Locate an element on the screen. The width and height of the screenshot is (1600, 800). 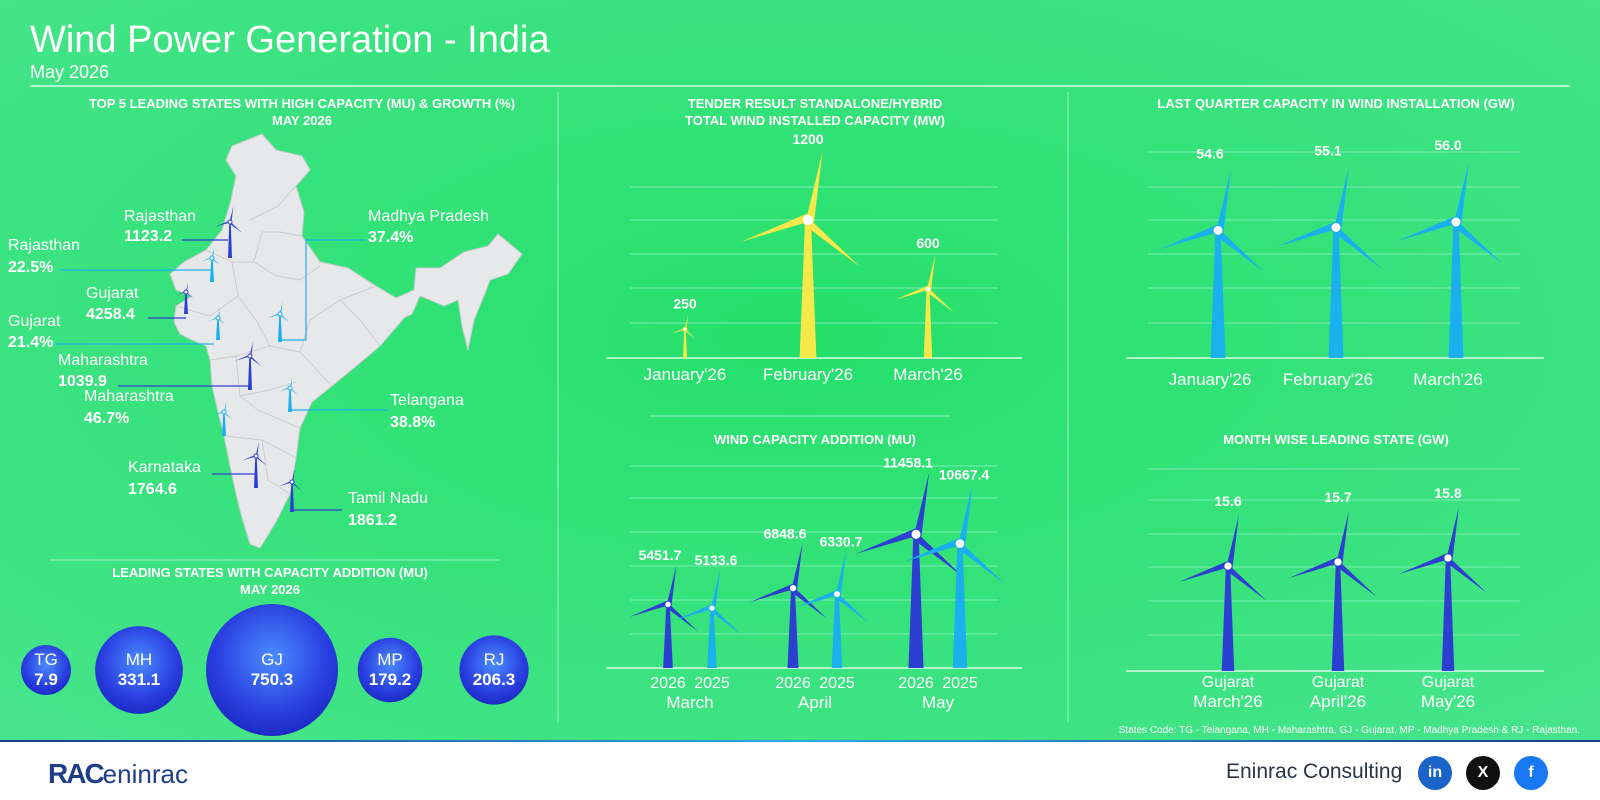
addition-value-label-2-1: 10667.4 is located at coordinates (964, 475).